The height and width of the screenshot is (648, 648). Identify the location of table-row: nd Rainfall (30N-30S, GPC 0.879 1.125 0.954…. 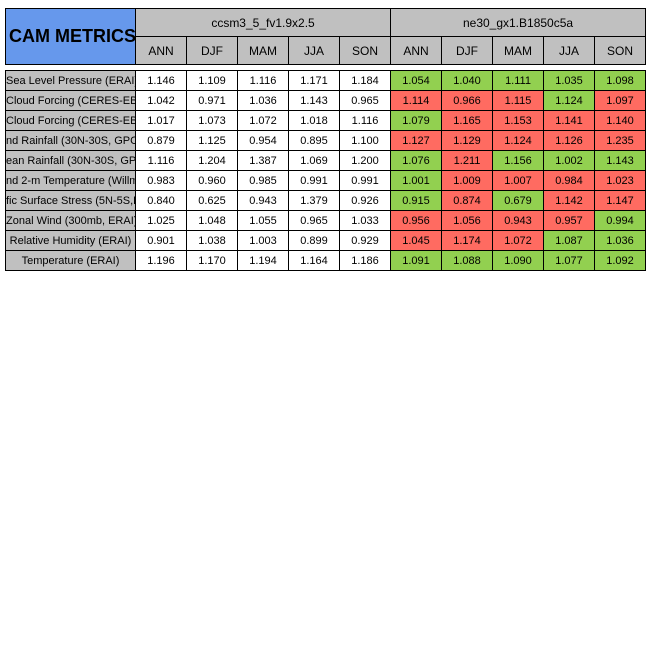
(326, 140).